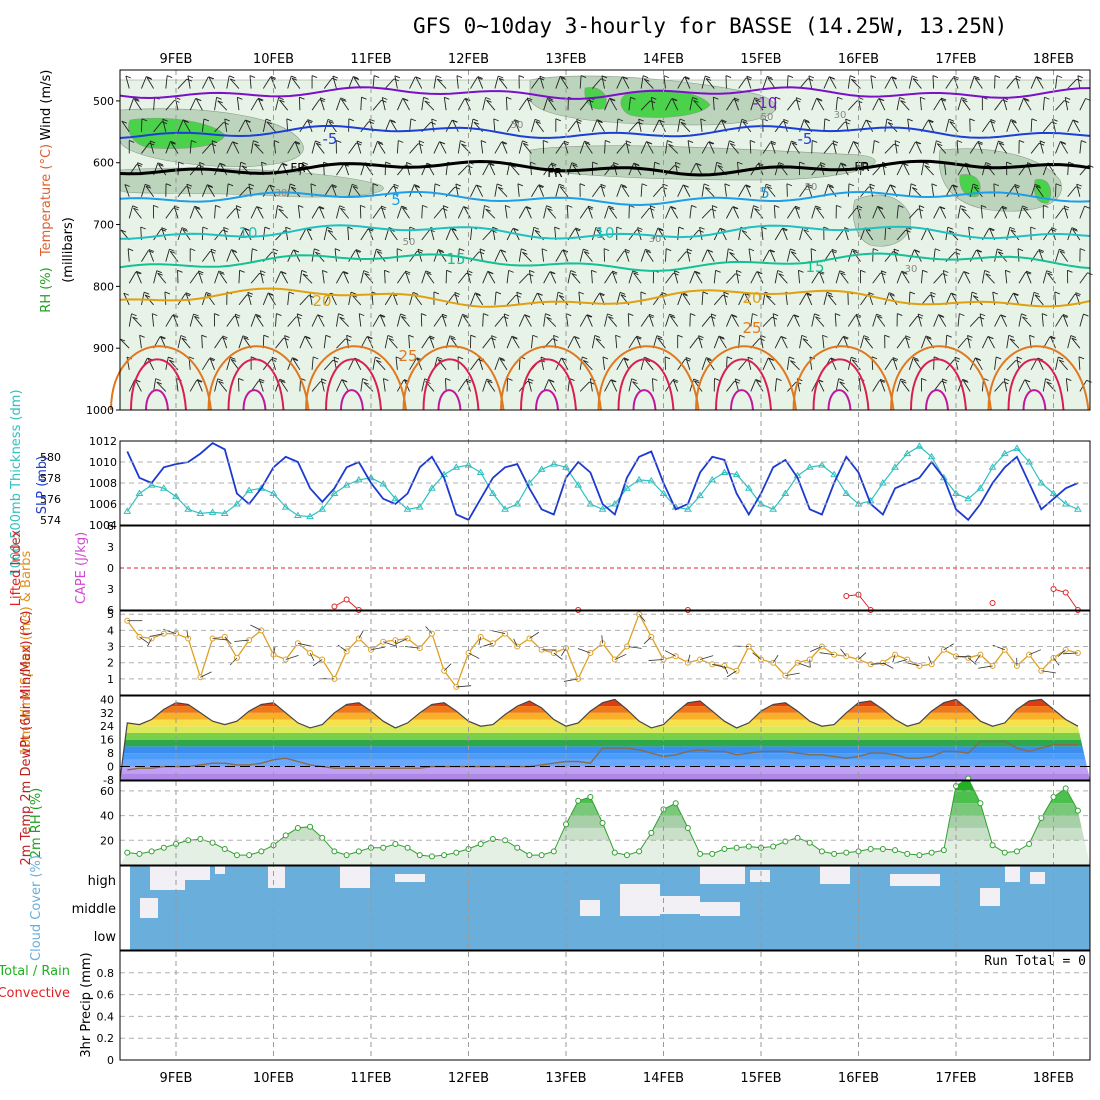 The image size is (1100, 1100). Describe the element at coordinates (107, 740) in the screenshot. I see `temp-tick-label: 16` at that location.